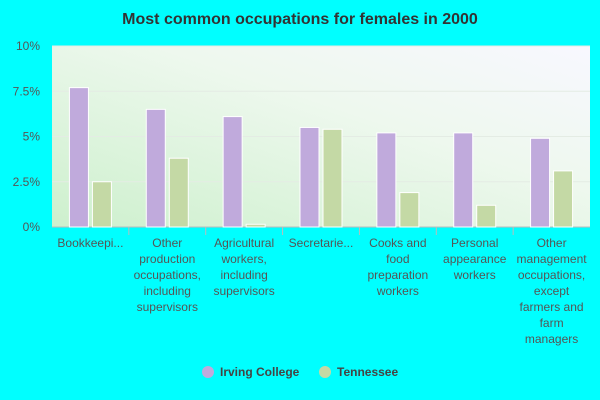 This screenshot has height=400, width=600. I want to click on y-tick-label: 5%, so click(32, 137).